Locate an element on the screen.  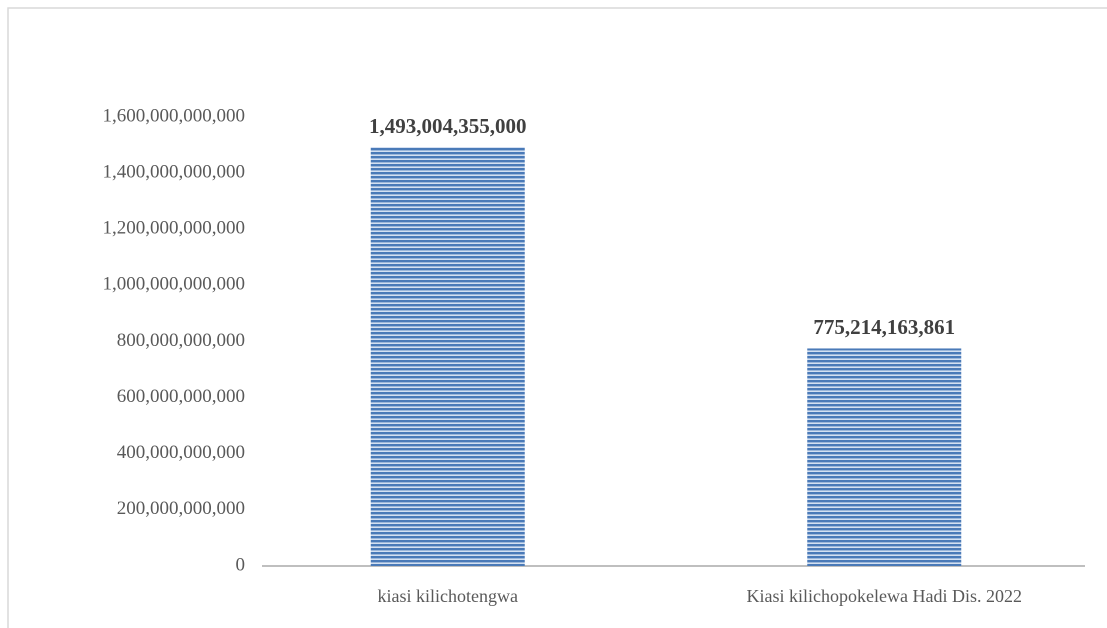
x-tick-label: Kiasi kilichopokelewa Hadi Dis. 2022 is located at coordinates (884, 596).